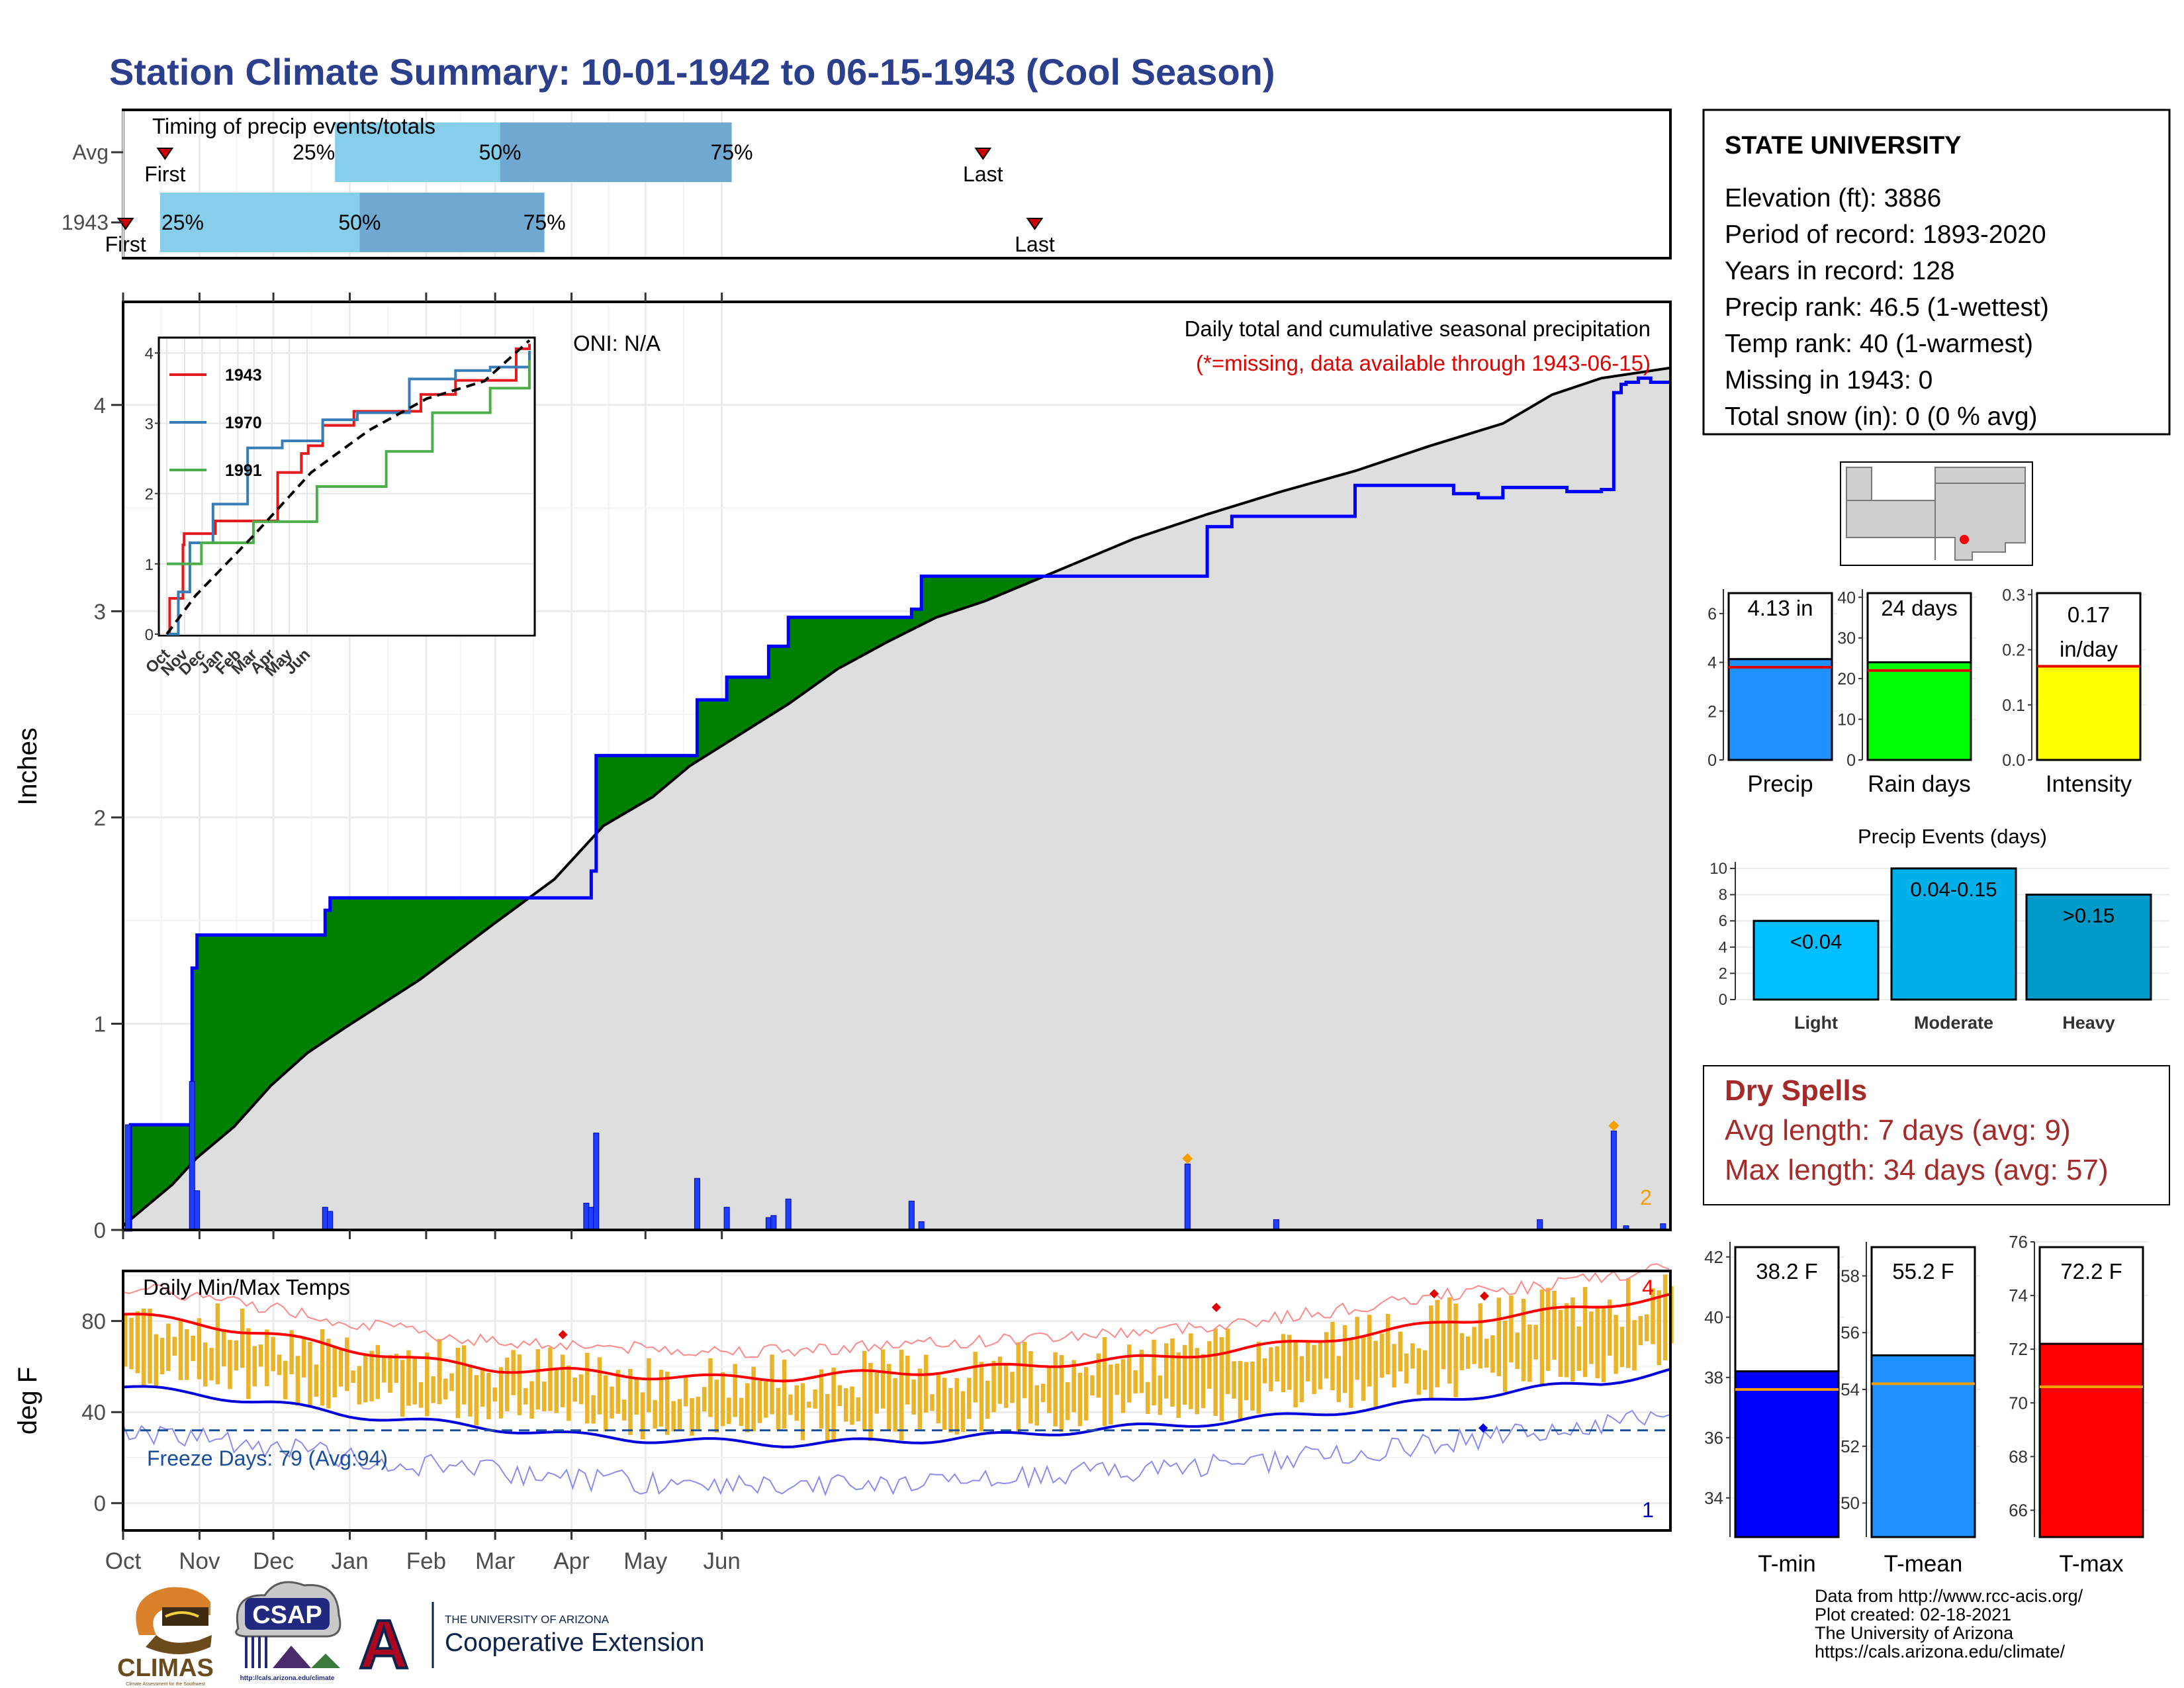  Describe the element at coordinates (1846, 720) in the screenshot. I see `summary-y-tick-label: 10` at that location.